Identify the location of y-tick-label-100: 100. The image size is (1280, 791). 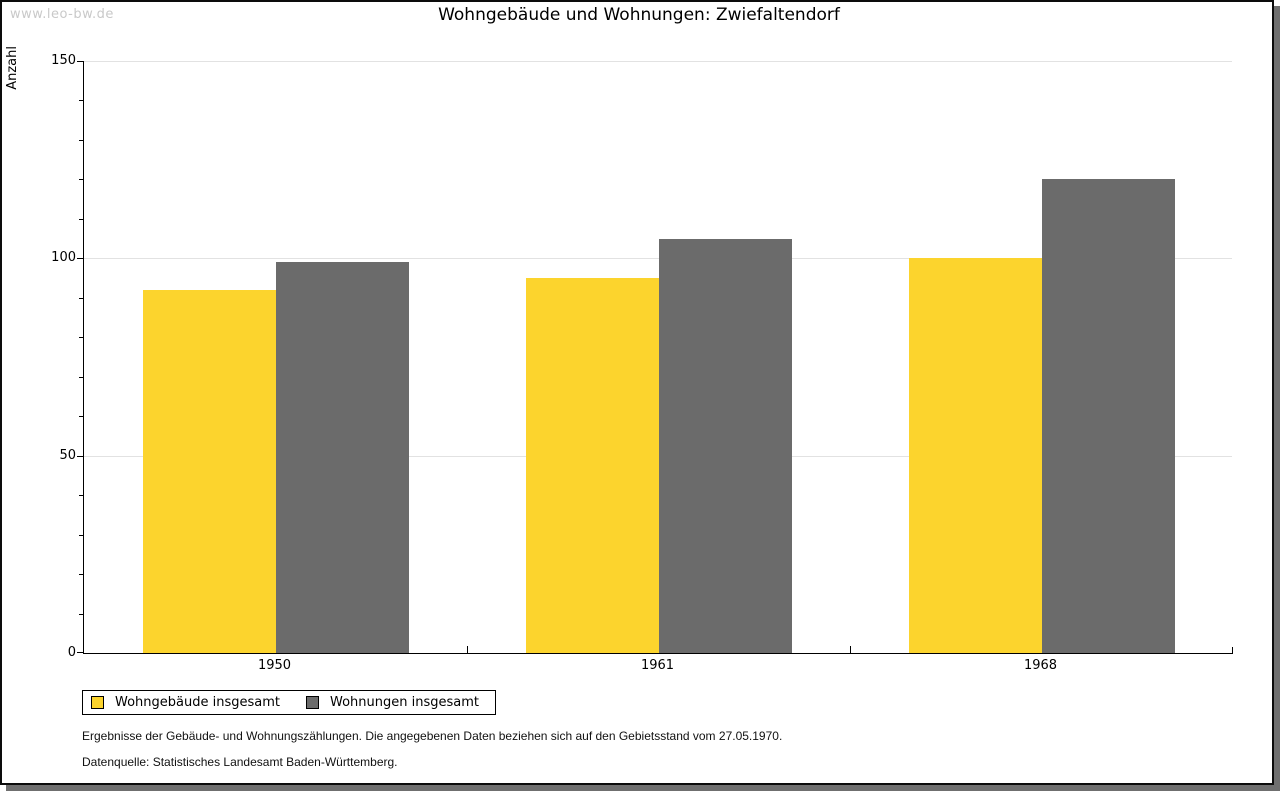
(63, 258).